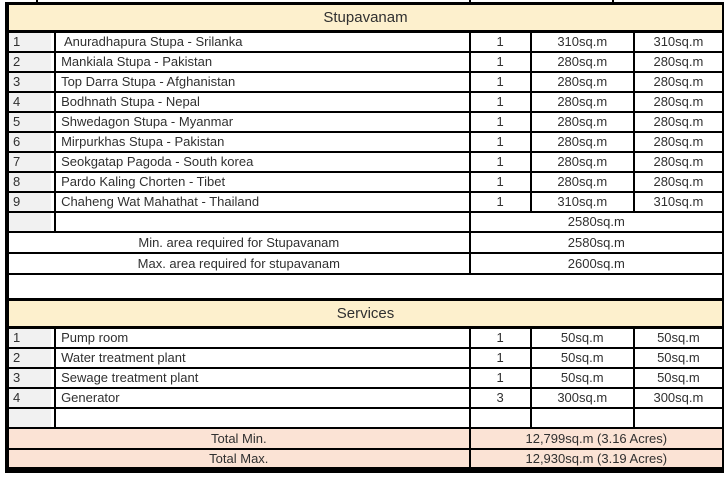 The image size is (728, 481). What do you see at coordinates (262, 337) in the screenshot?
I see `service-name-cell: Pump room` at bounding box center [262, 337].